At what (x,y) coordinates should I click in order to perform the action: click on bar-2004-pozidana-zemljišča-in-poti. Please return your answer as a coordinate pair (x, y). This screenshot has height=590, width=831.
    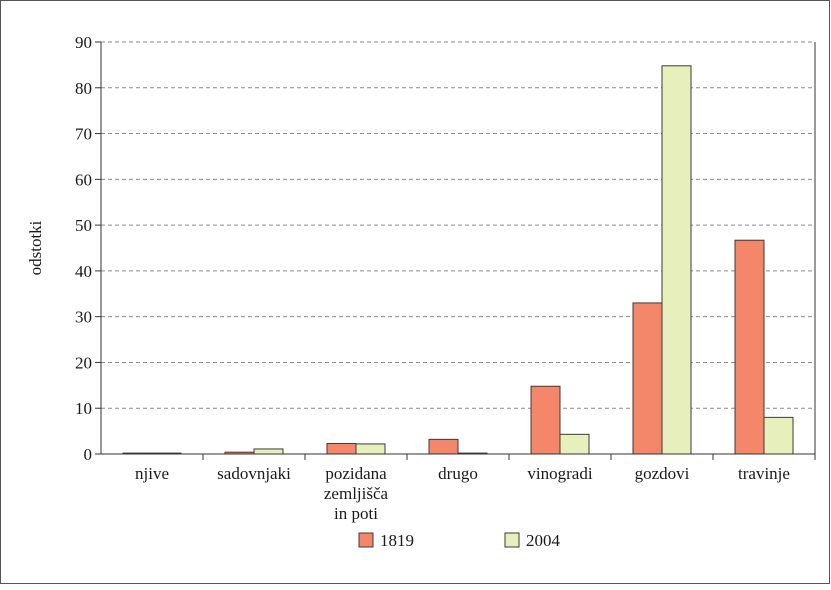
    Looking at the image, I should click on (370, 449).